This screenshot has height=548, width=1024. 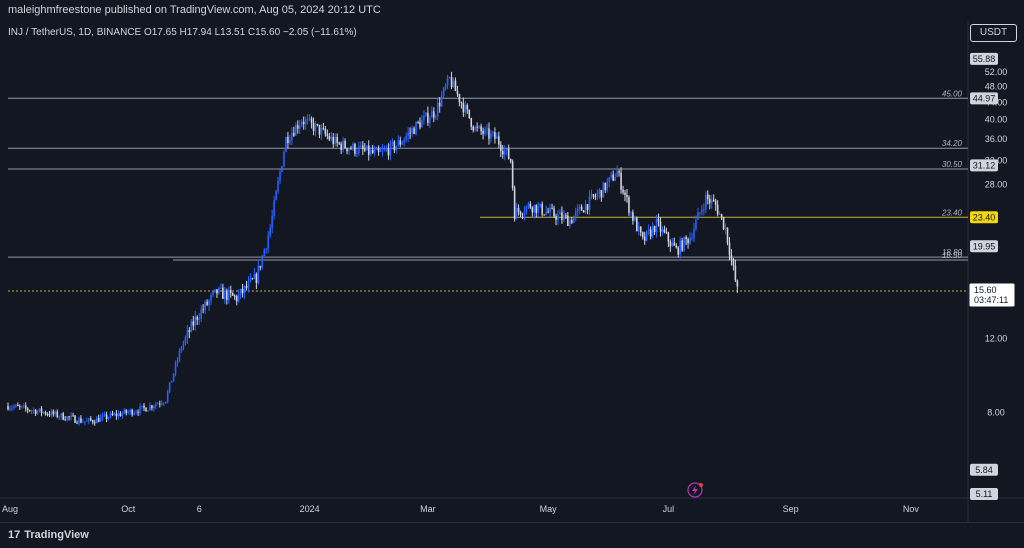 I want to click on price-tick-label: 52.00, so click(x=996, y=72).